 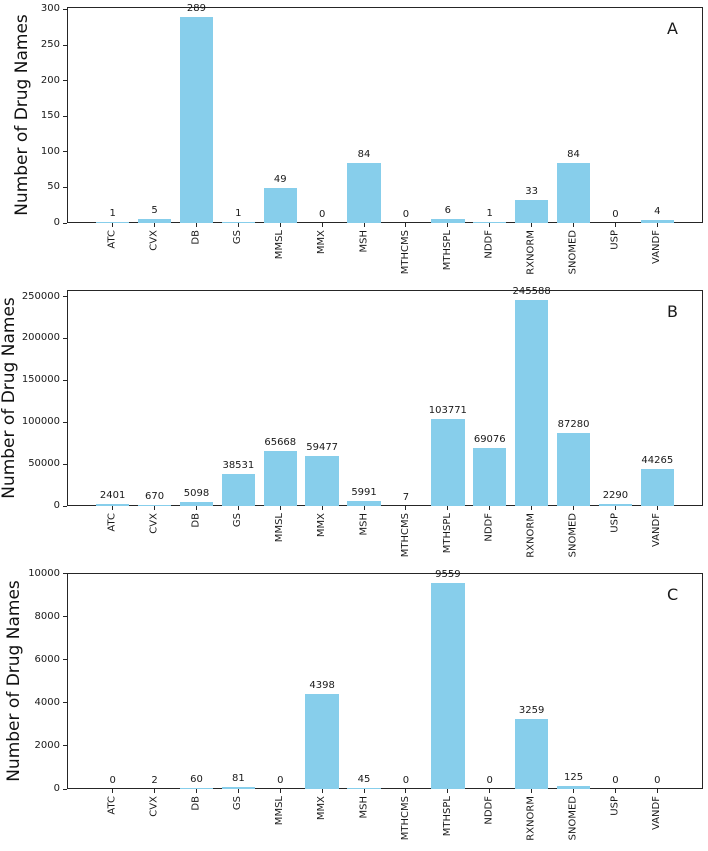 I want to click on bar-value-label-db: 60, so click(x=196, y=779).